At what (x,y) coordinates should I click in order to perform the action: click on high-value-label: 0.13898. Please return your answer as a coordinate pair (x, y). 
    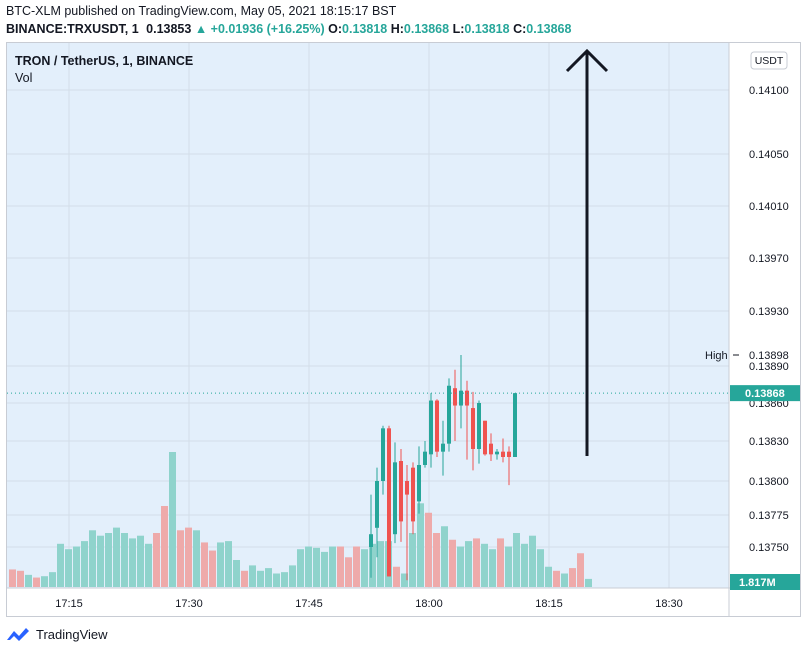
    Looking at the image, I should click on (769, 356).